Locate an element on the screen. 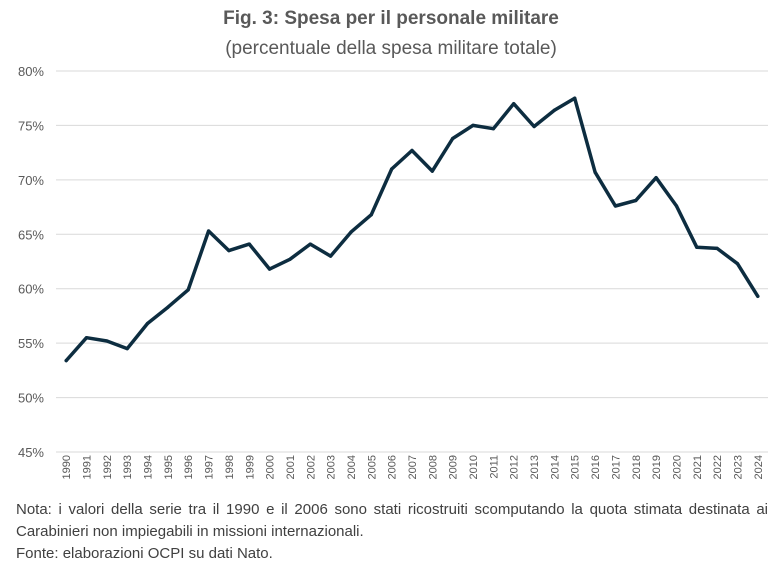 The width and height of the screenshot is (782, 570). y-tick-label: 50% is located at coordinates (31, 398).